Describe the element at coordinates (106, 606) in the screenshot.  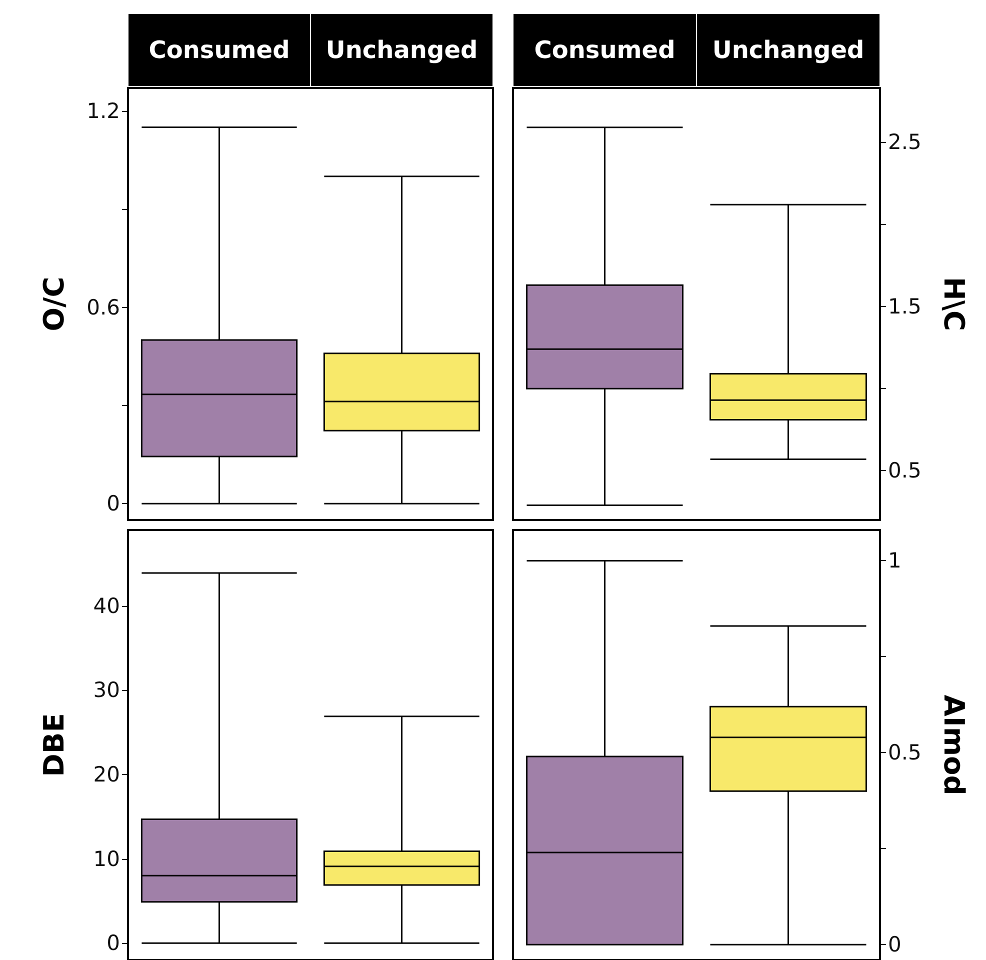
I see `y-tick-label: 40` at that location.